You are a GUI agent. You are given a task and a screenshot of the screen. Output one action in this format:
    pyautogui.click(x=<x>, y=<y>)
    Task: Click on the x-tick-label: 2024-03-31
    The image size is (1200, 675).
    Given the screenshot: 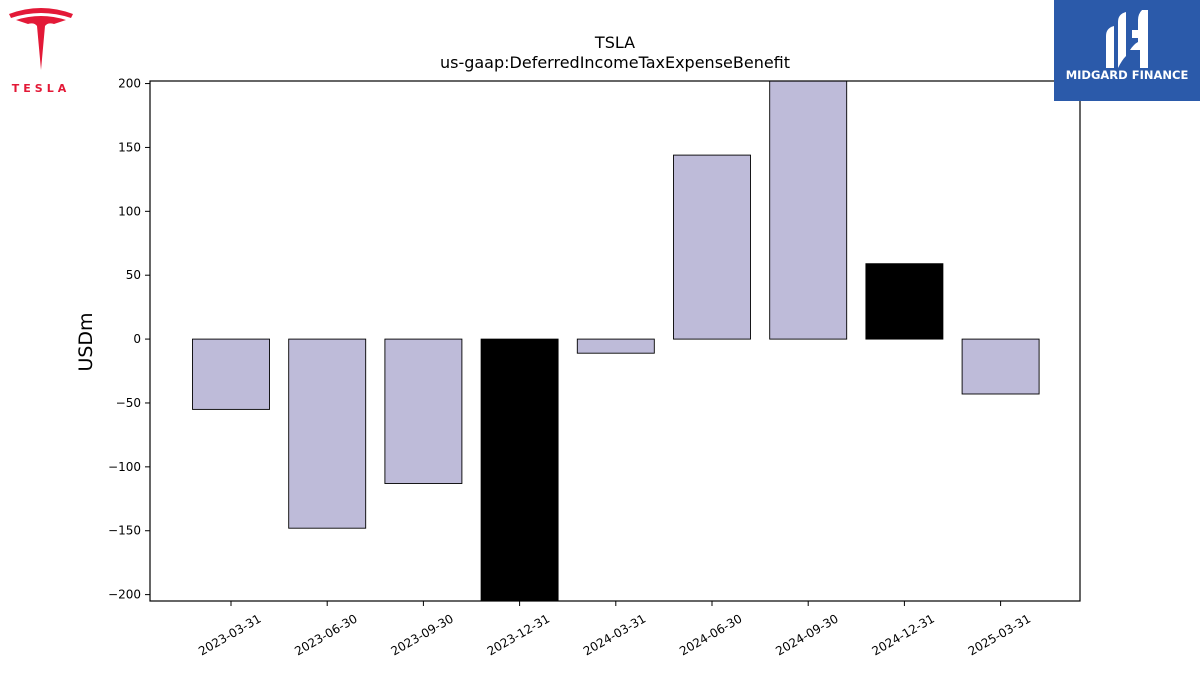 What is the action you would take?
    pyautogui.click(x=614, y=634)
    